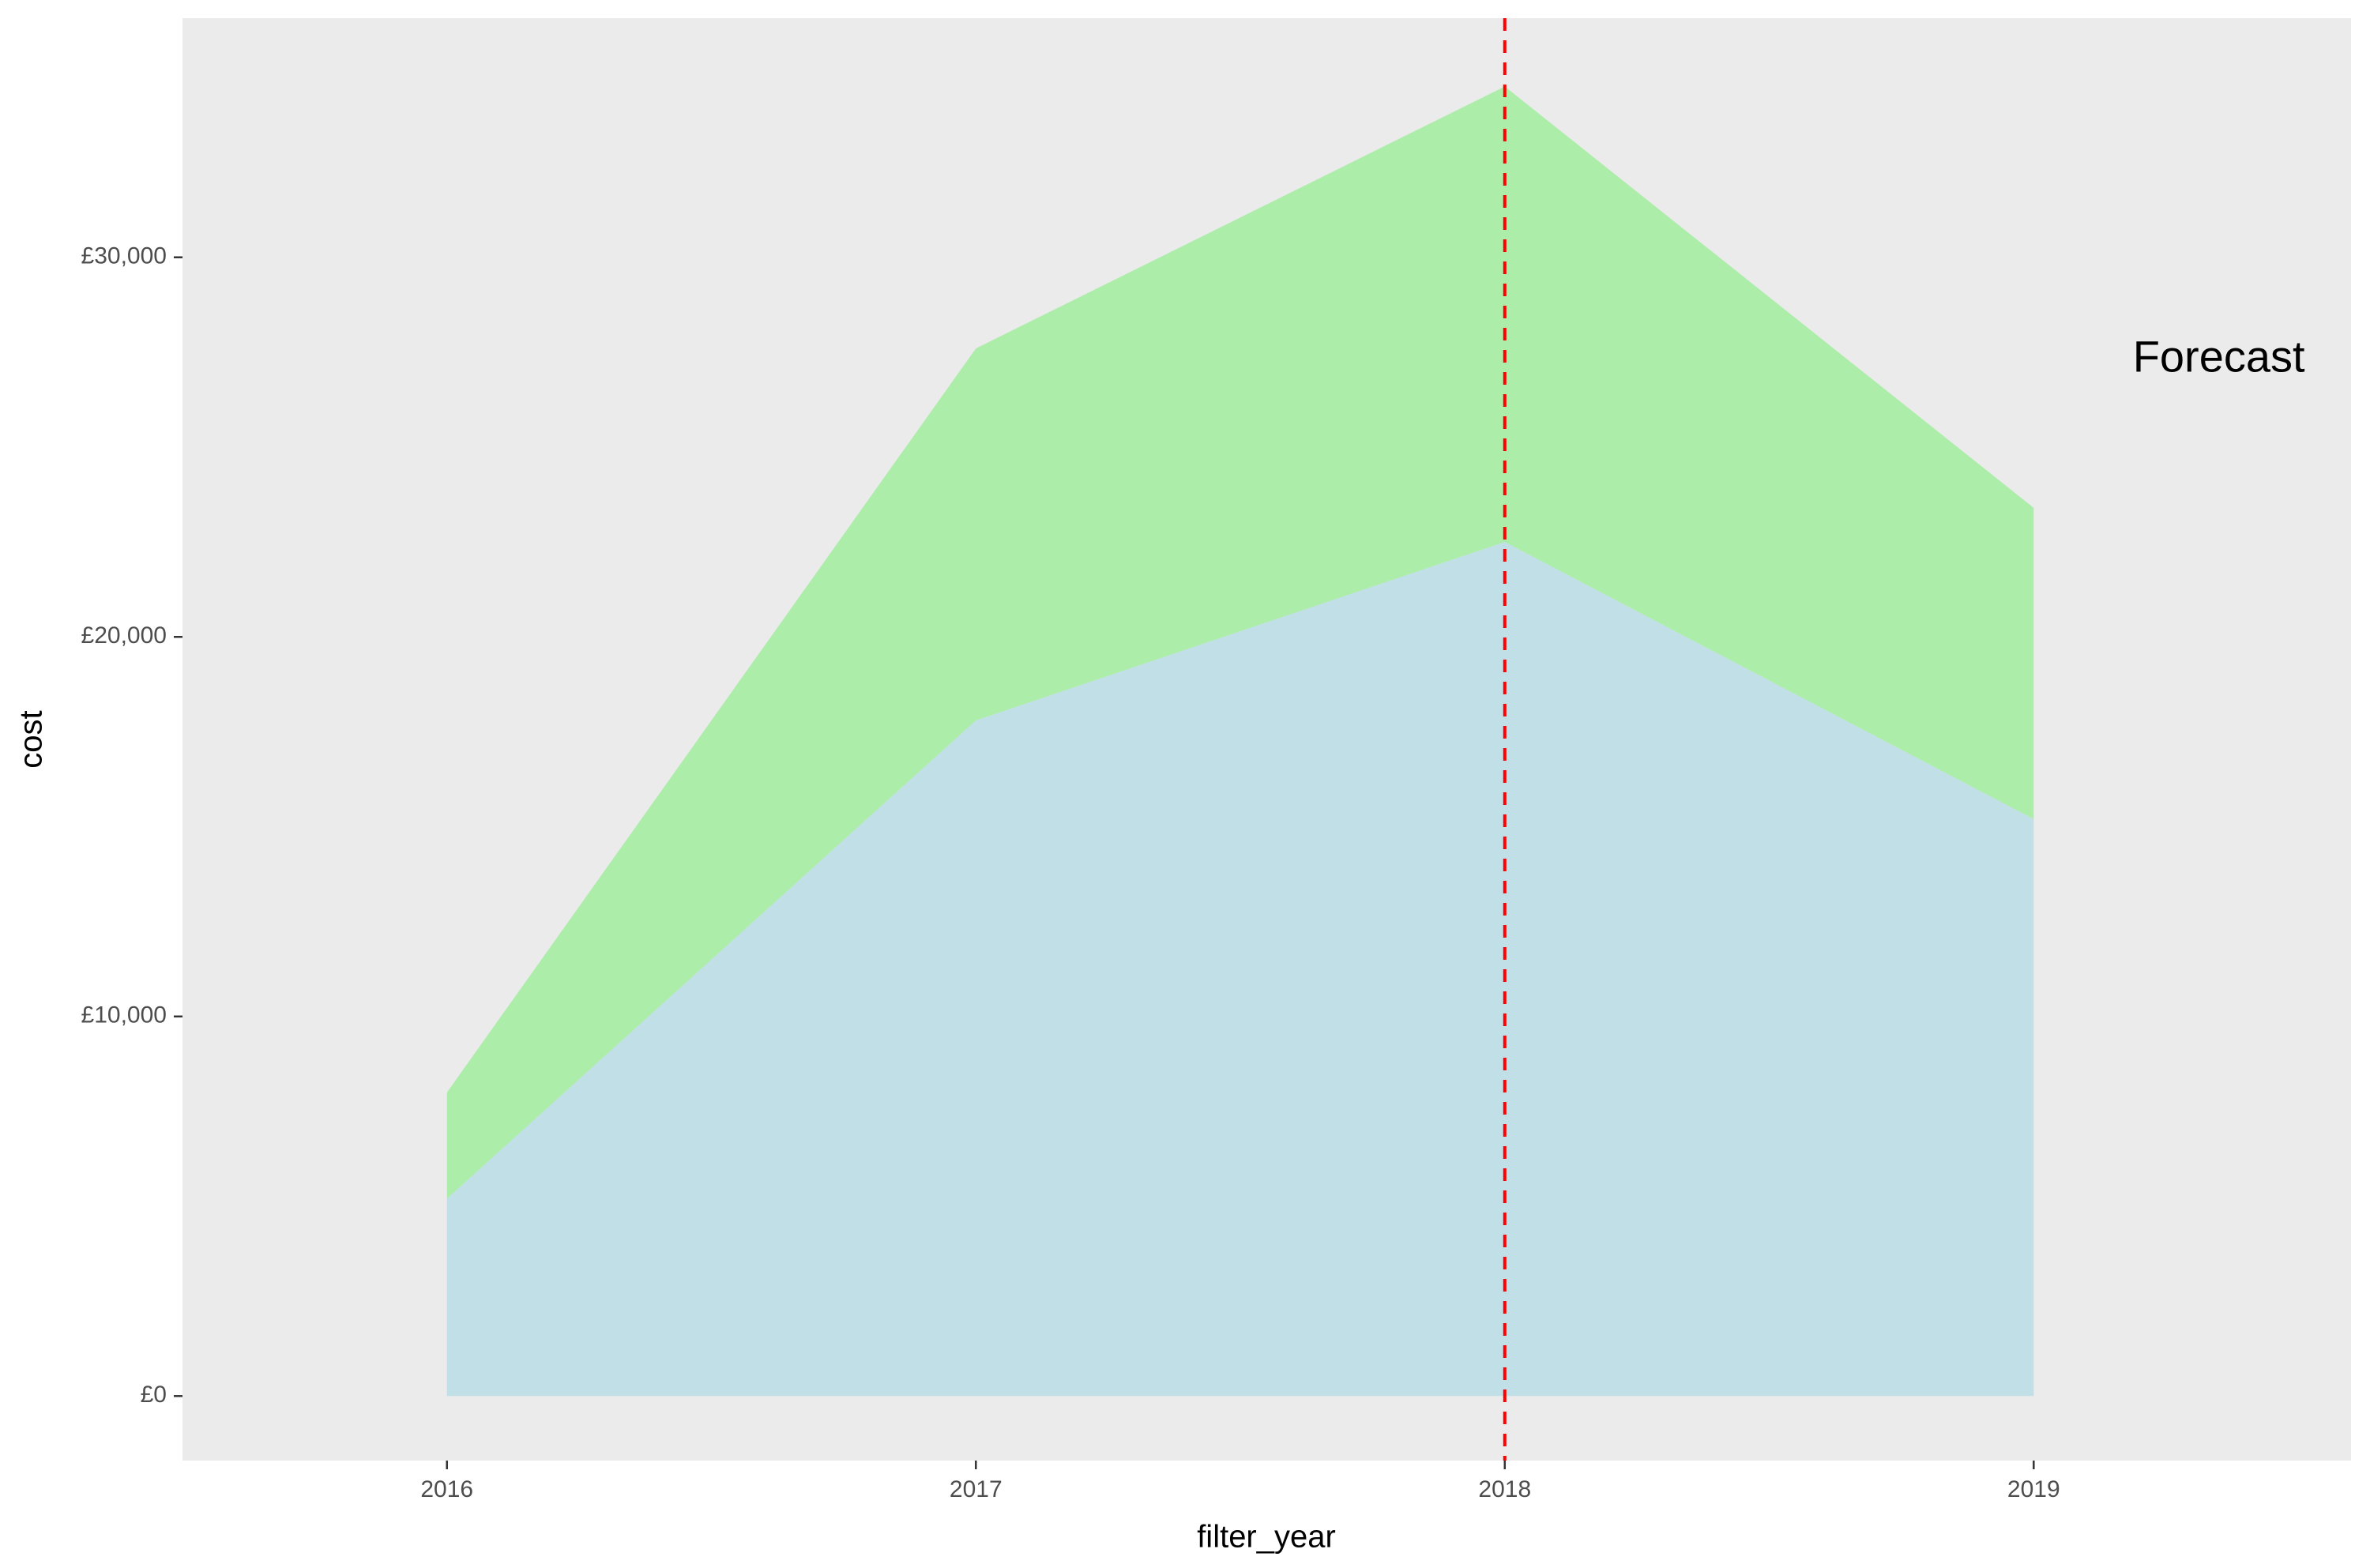 The height and width of the screenshot is (1568, 2370). What do you see at coordinates (124, 256) in the screenshot?
I see `y-tick-label: £30,000` at bounding box center [124, 256].